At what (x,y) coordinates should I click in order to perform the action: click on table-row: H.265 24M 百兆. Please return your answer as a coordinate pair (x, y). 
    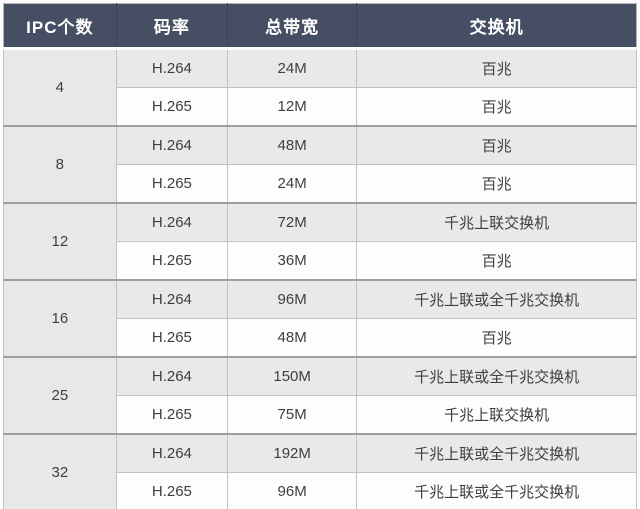
    Looking at the image, I should click on (320, 184).